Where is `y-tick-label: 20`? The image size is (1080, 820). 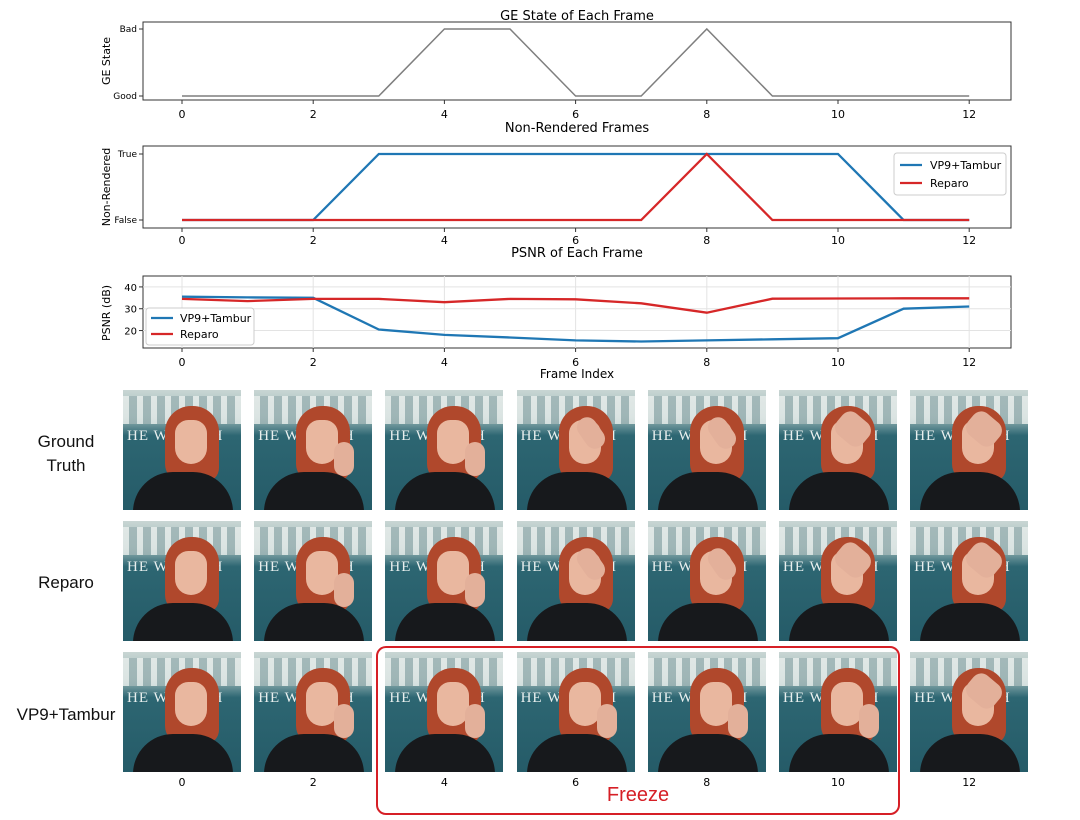
y-tick-label: 20 is located at coordinates (130, 332).